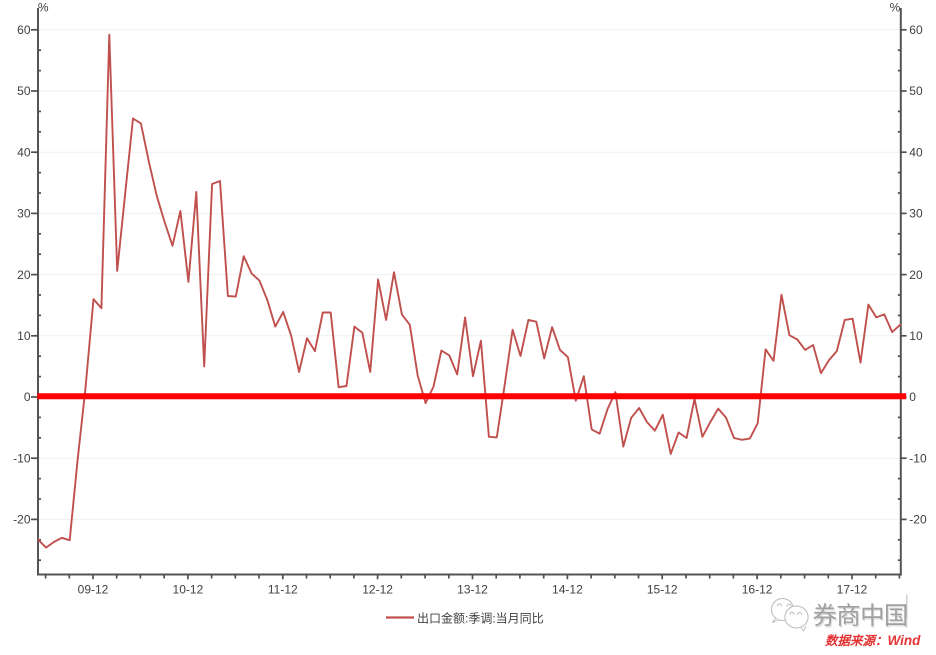  I want to click on svg-text: 14-12, so click(567, 590).